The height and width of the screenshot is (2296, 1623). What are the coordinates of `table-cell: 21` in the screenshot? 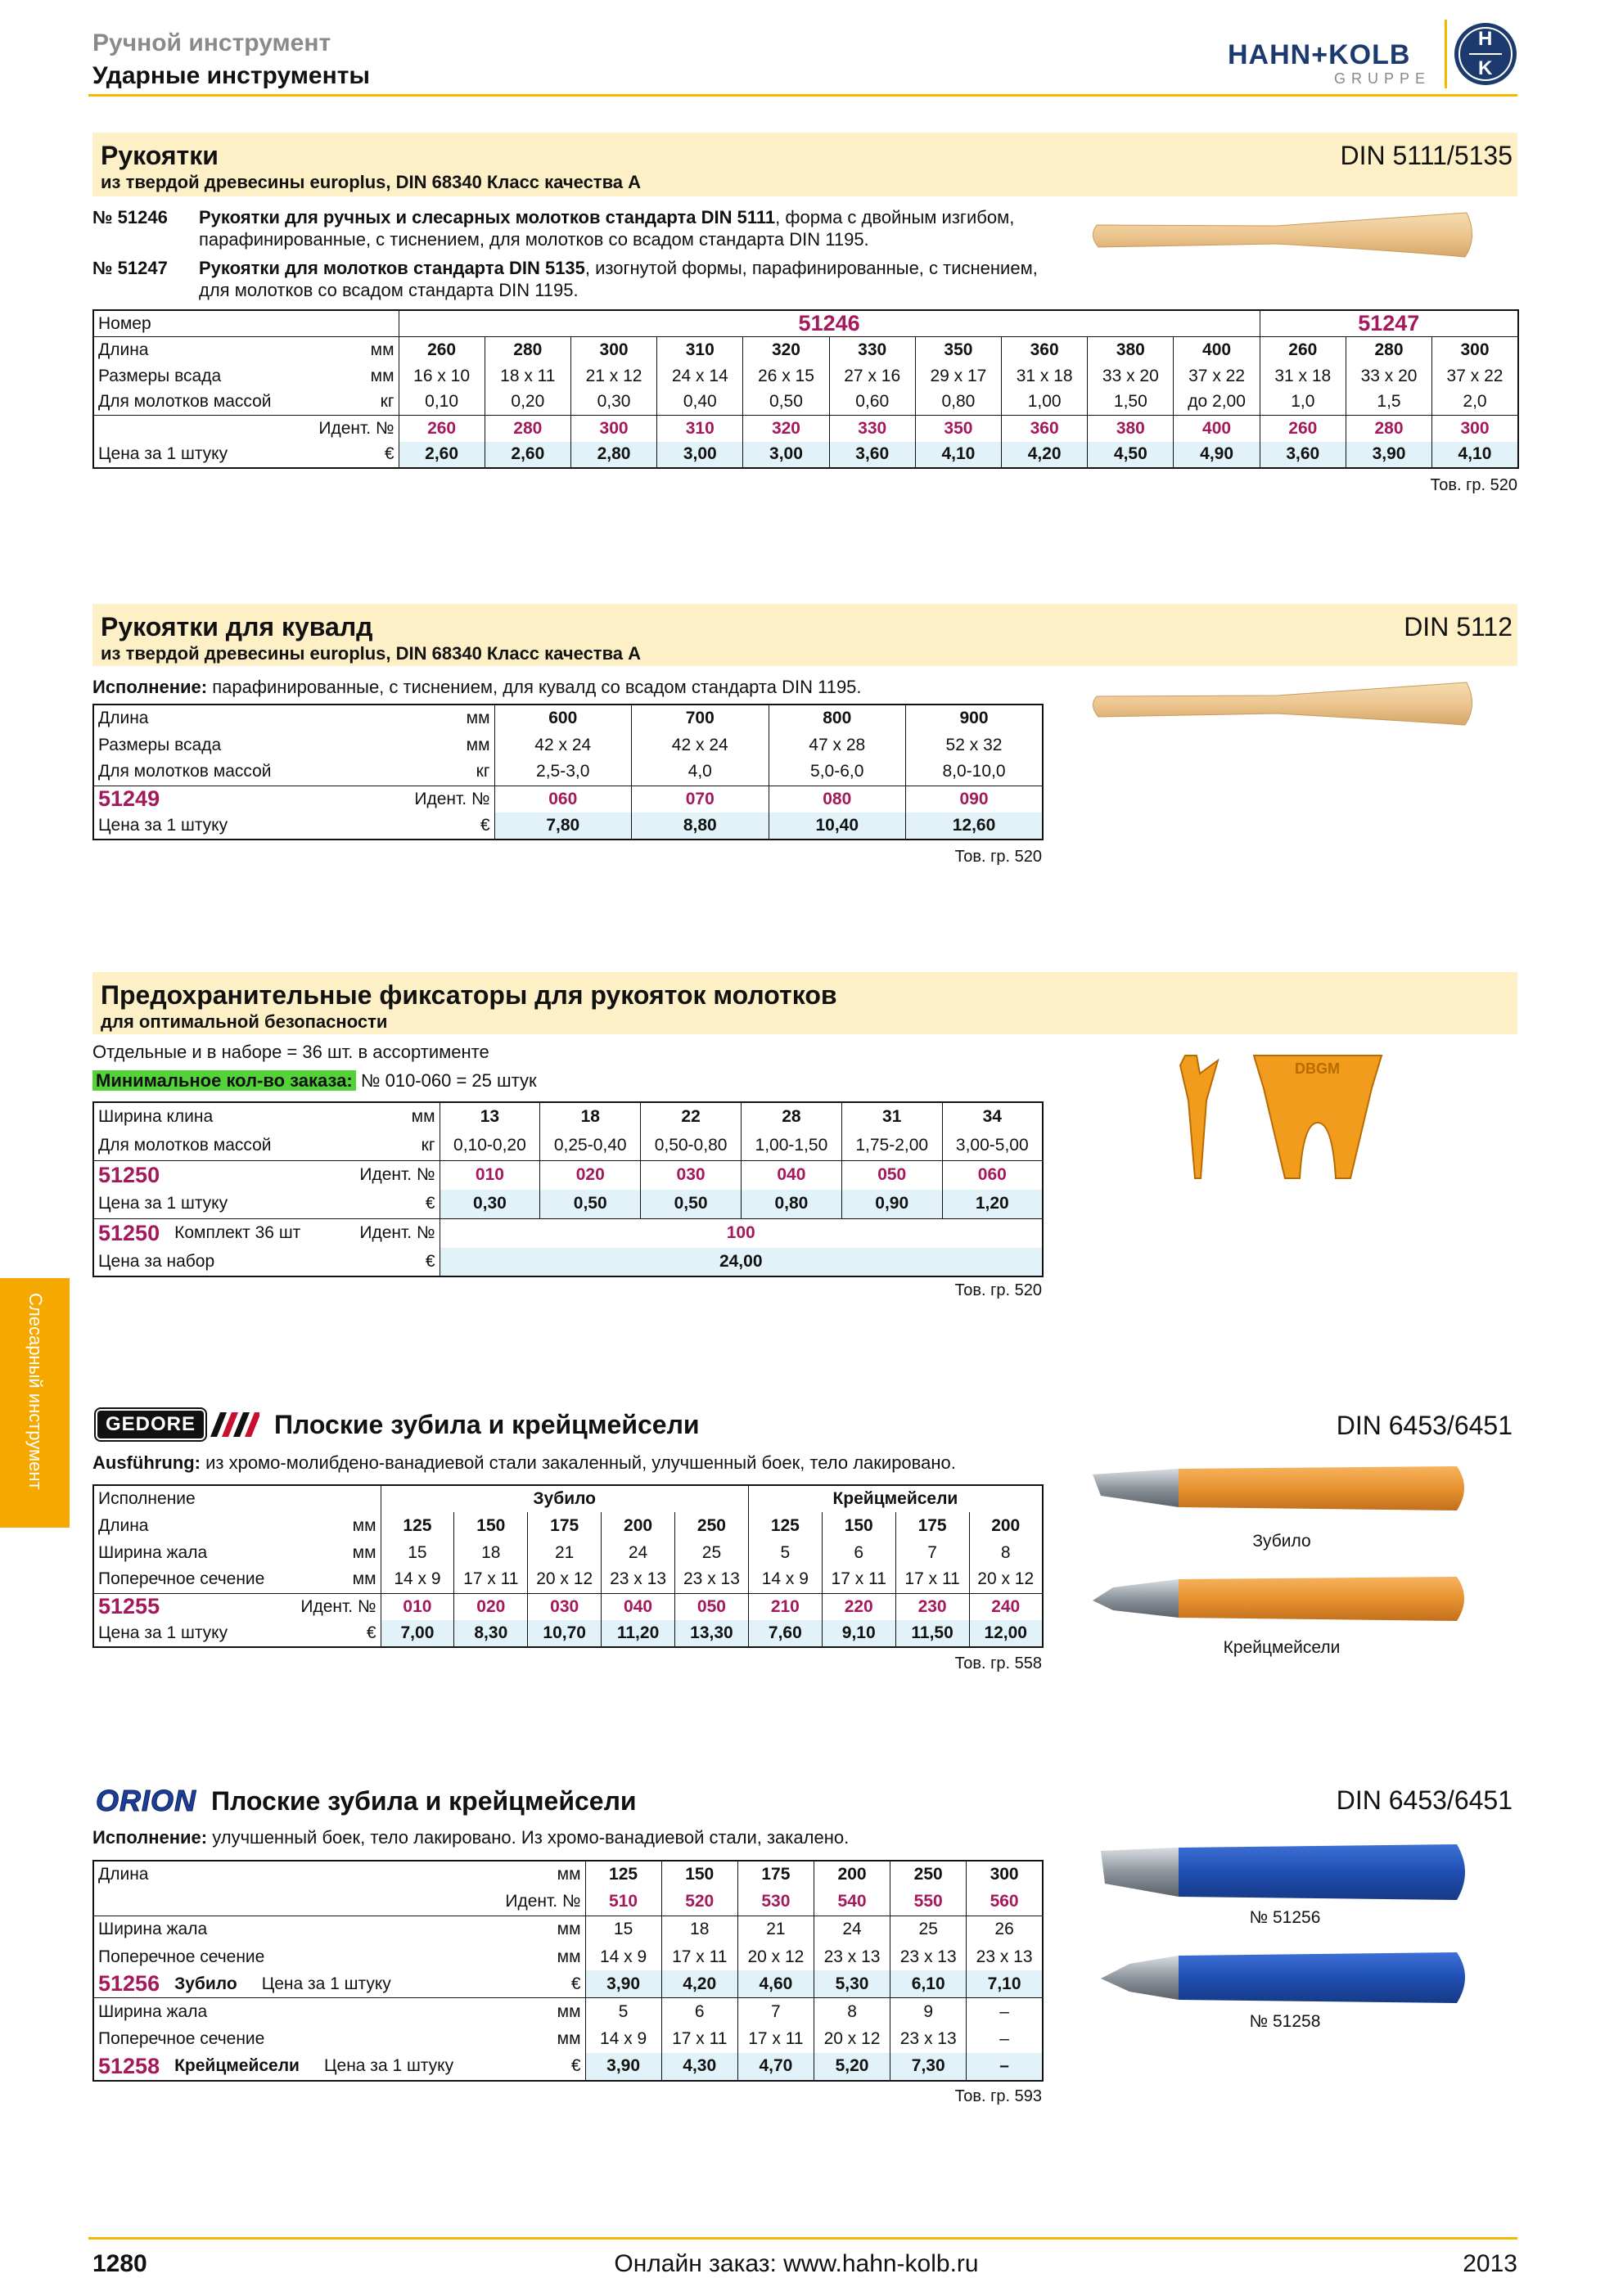 It's located at (775, 1929).